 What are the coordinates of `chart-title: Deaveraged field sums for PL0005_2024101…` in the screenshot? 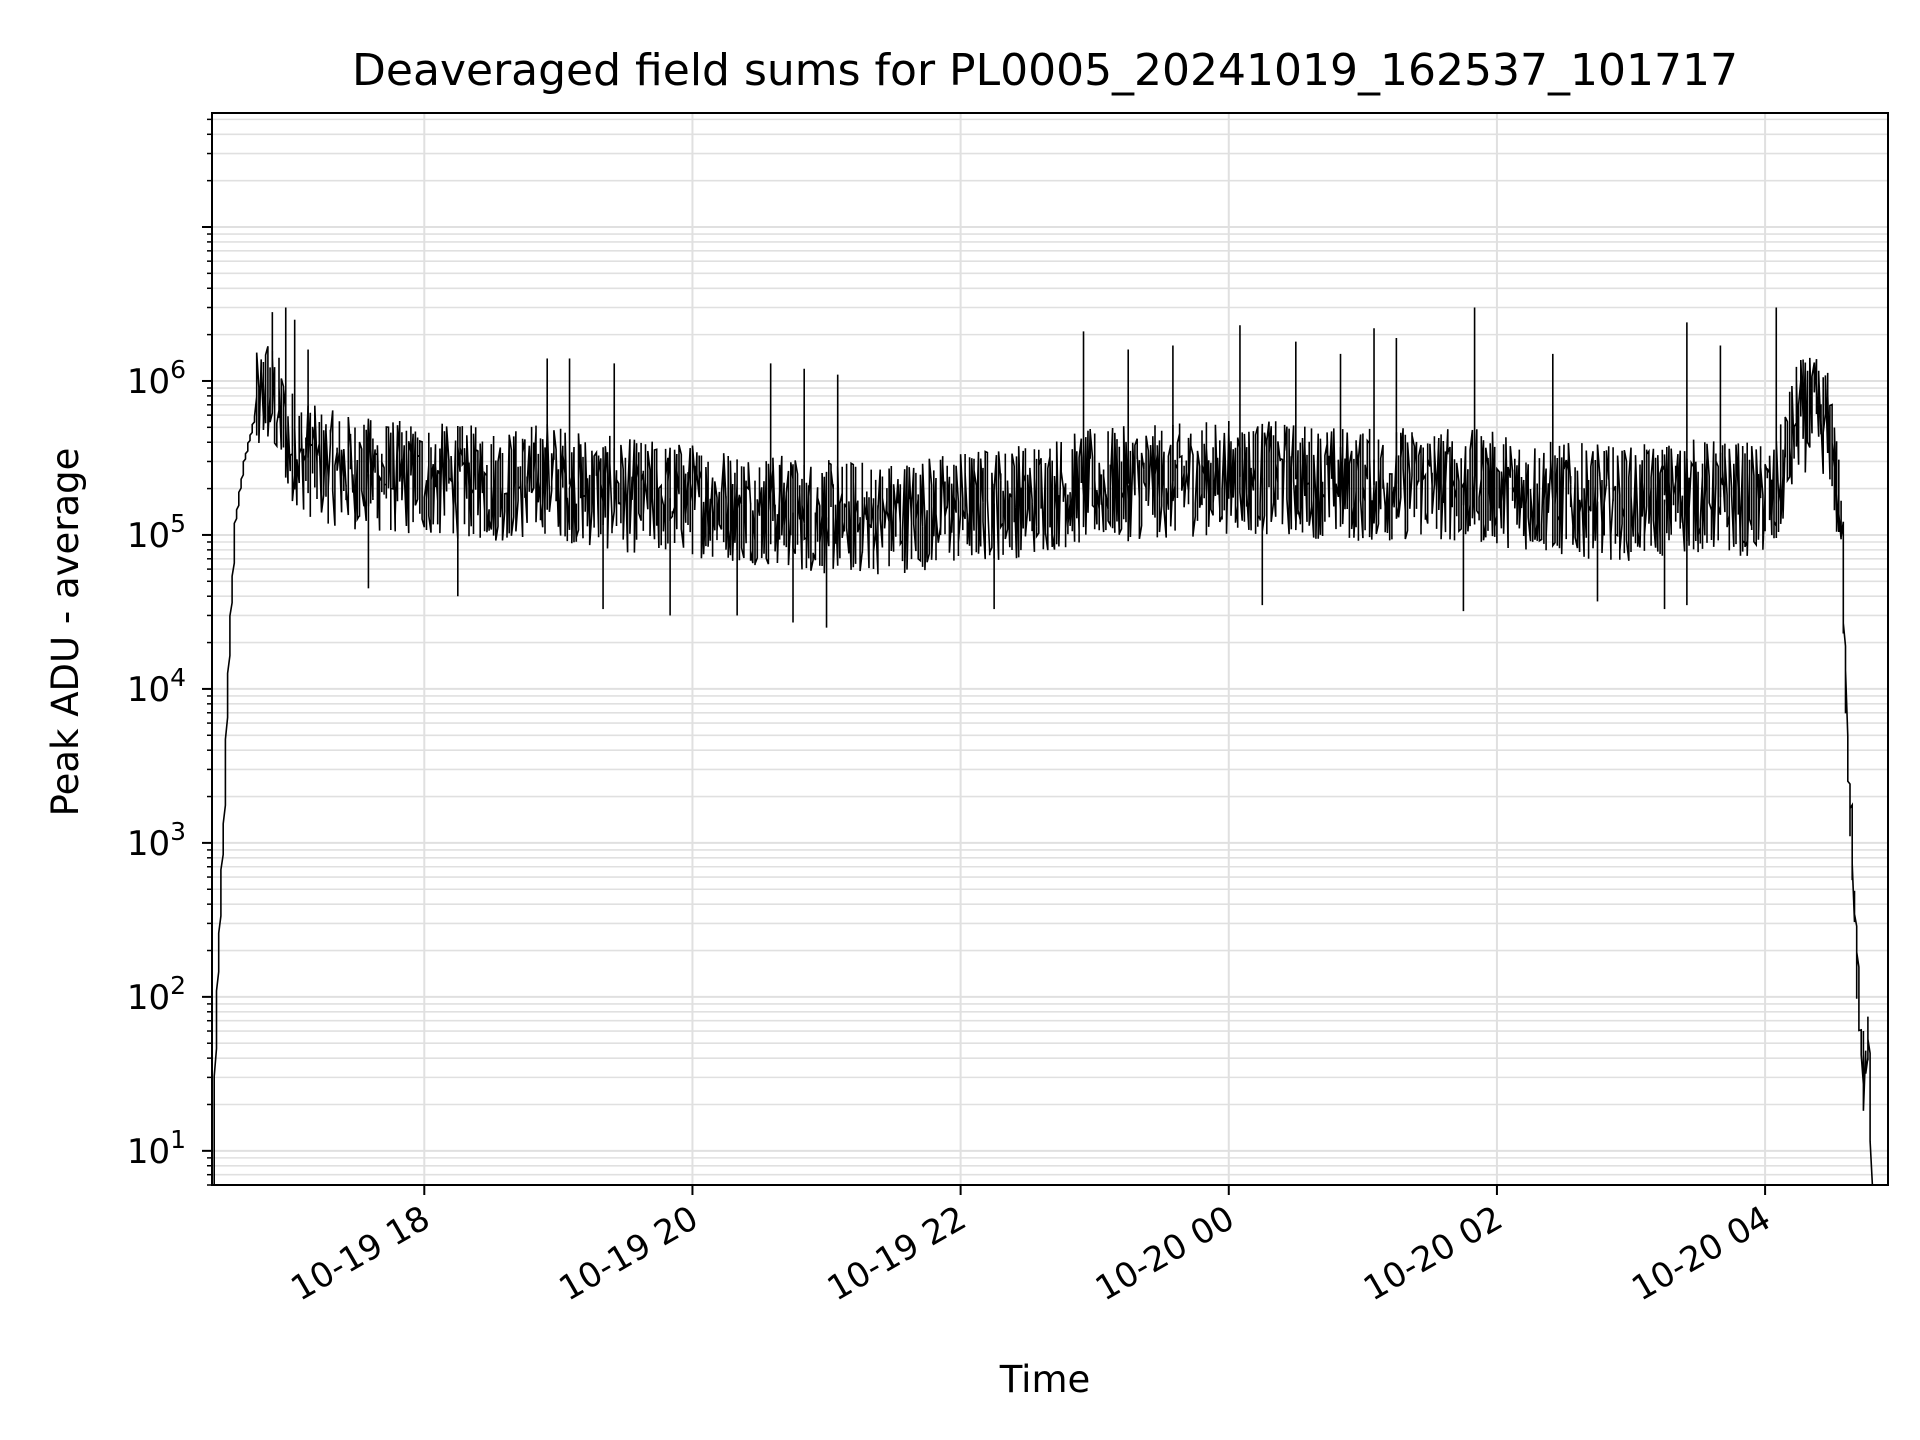 It's located at (1045, 70).